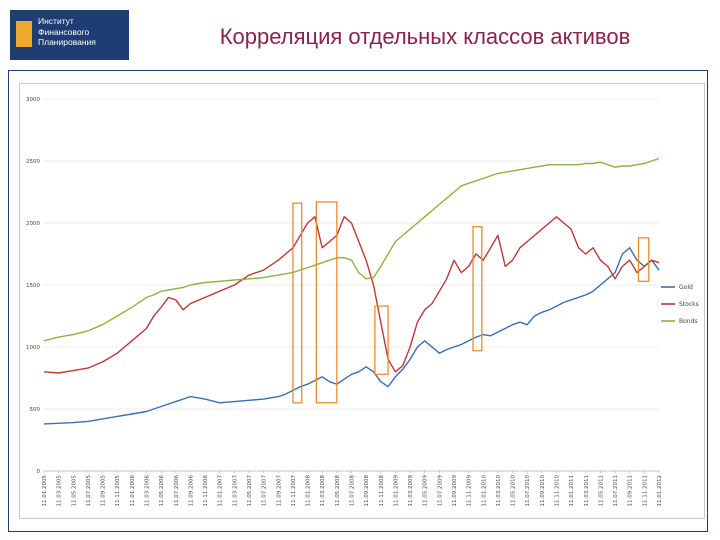  What do you see at coordinates (89, 491) in the screenshot?
I see `x-tick-label: 11.07.2005` at bounding box center [89, 491].